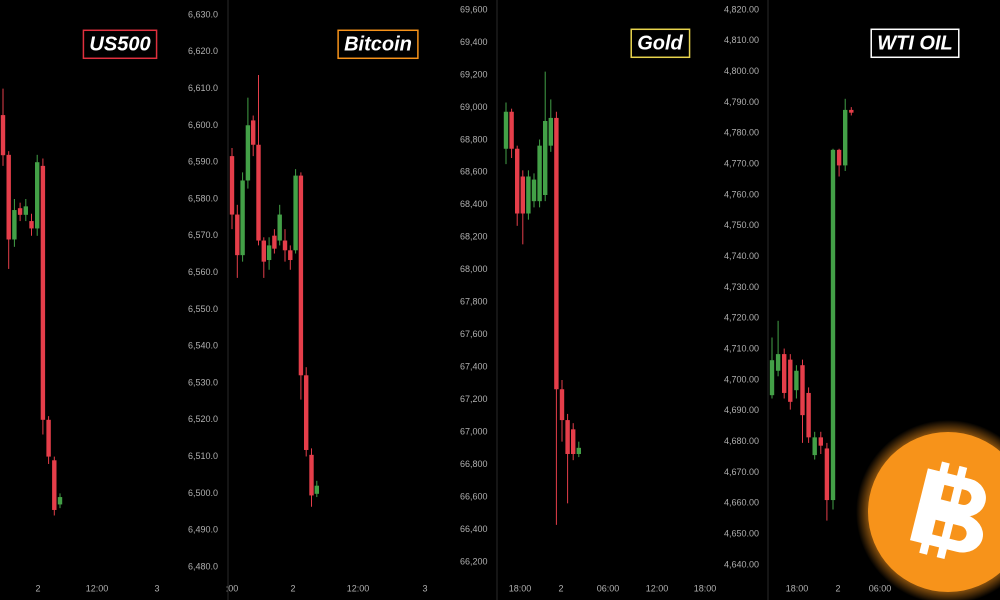 The image size is (1000, 600). Describe the element at coordinates (474, 529) in the screenshot. I see `y-tick-label: 66,400` at that location.